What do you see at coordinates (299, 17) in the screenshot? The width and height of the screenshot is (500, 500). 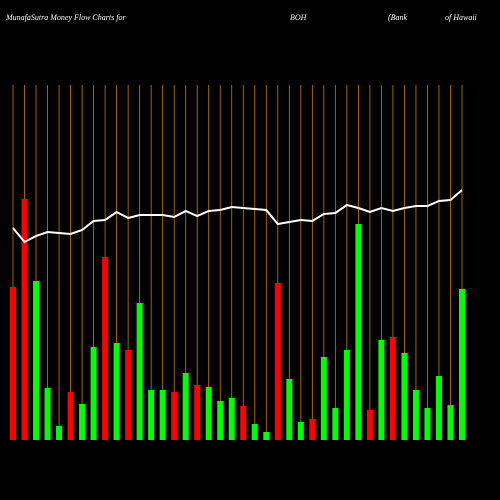 I see `ticker: BOH` at bounding box center [299, 17].